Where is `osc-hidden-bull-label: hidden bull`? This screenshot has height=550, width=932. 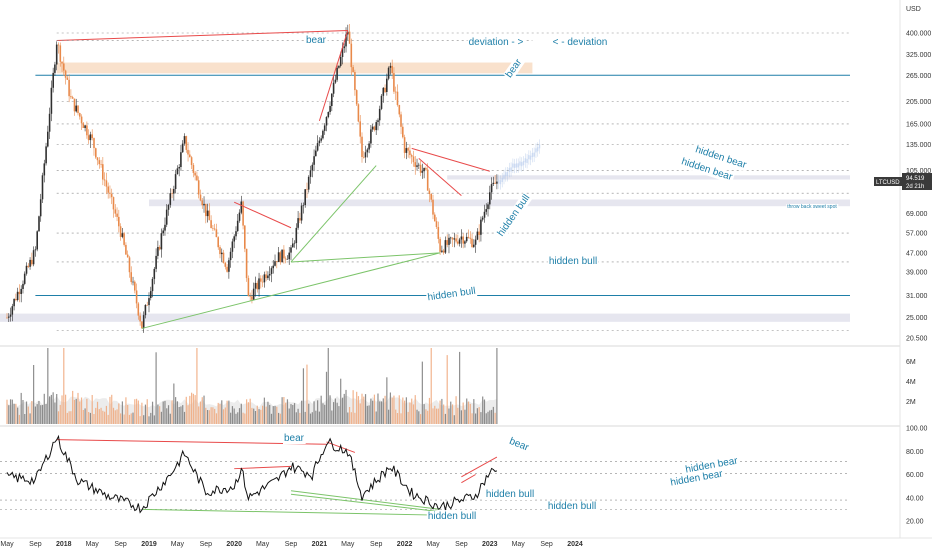
osc-hidden-bull-label: hidden bull is located at coordinates (510, 494).